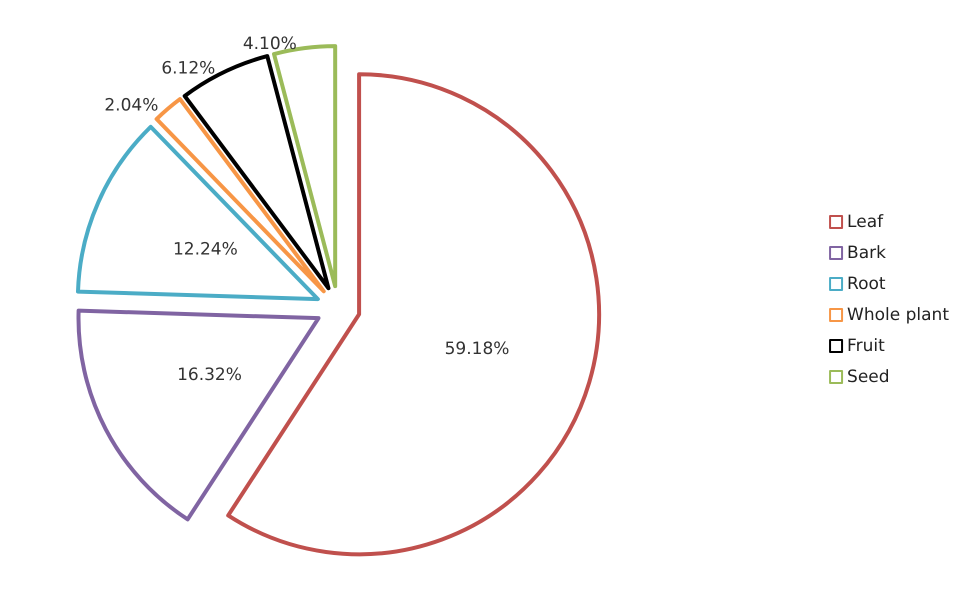 The width and height of the screenshot is (972, 599). What do you see at coordinates (865, 222) in the screenshot?
I see `legend-label: Leaf` at bounding box center [865, 222].